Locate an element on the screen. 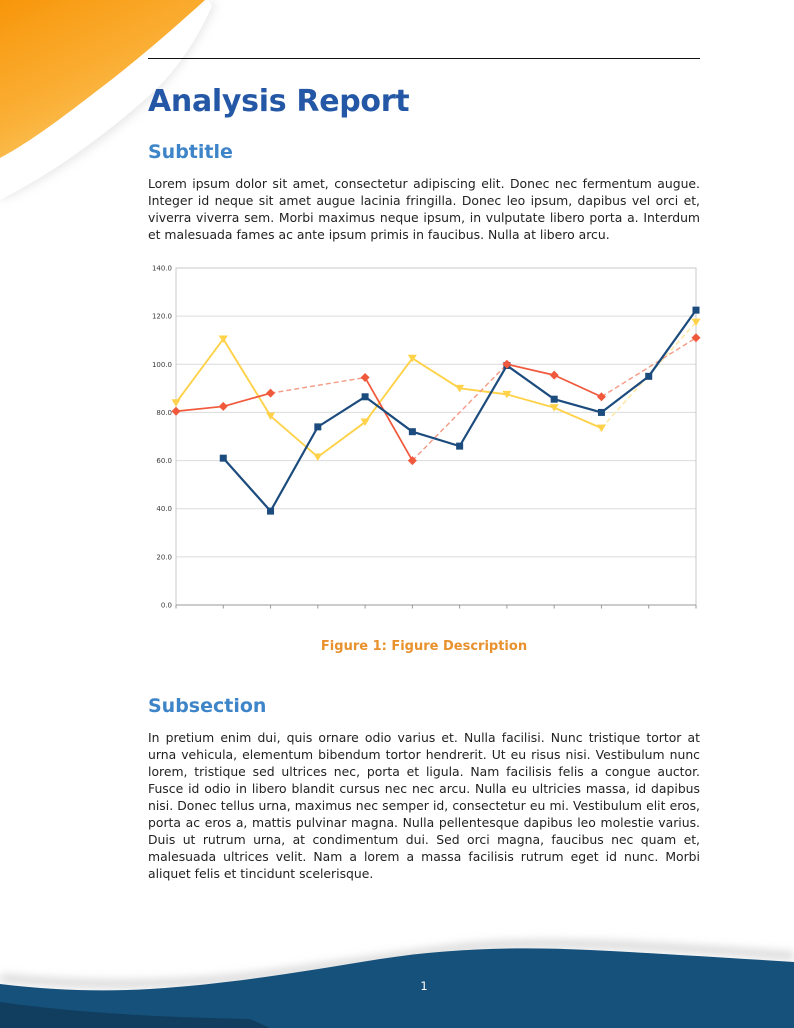 The width and height of the screenshot is (794, 1028). corner-orange-blob is located at coordinates (102, 79).